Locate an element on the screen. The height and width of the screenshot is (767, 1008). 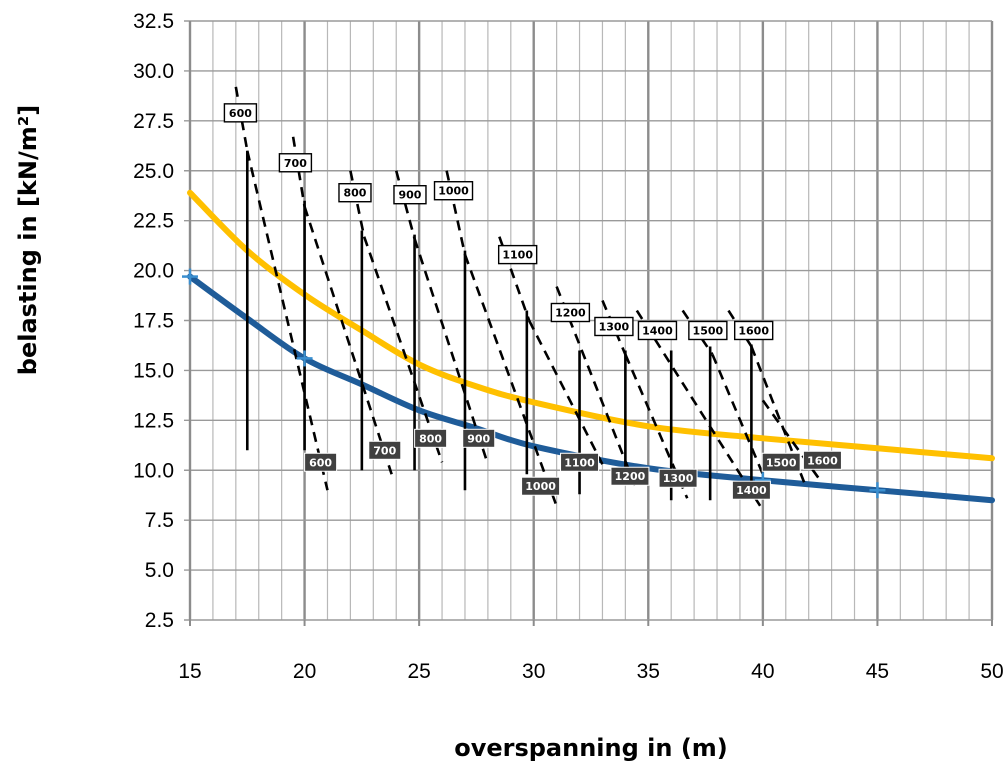
bottom-label: 900 is located at coordinates (479, 438).